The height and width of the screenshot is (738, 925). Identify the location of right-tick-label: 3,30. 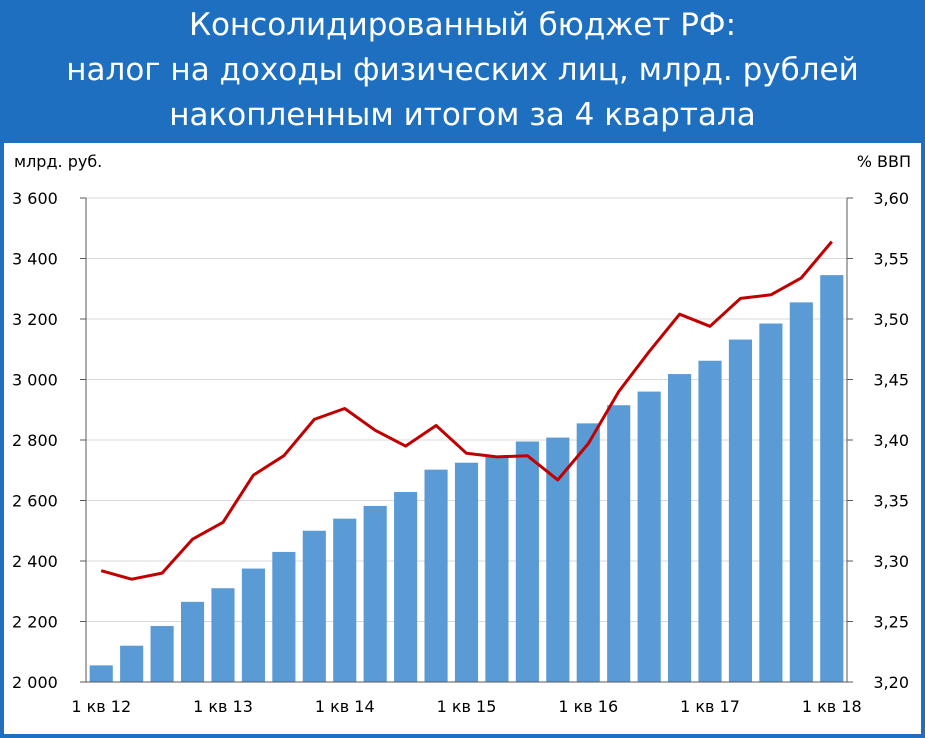
(891, 561).